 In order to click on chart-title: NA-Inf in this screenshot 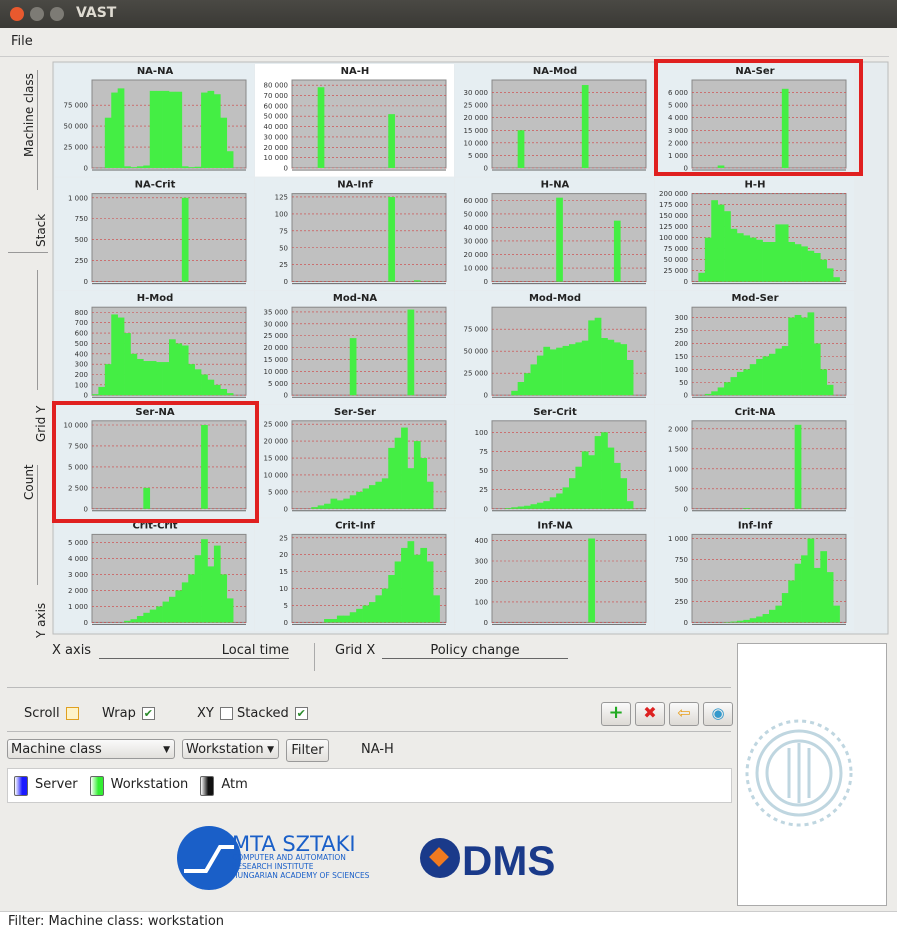, I will do `click(355, 185)`.